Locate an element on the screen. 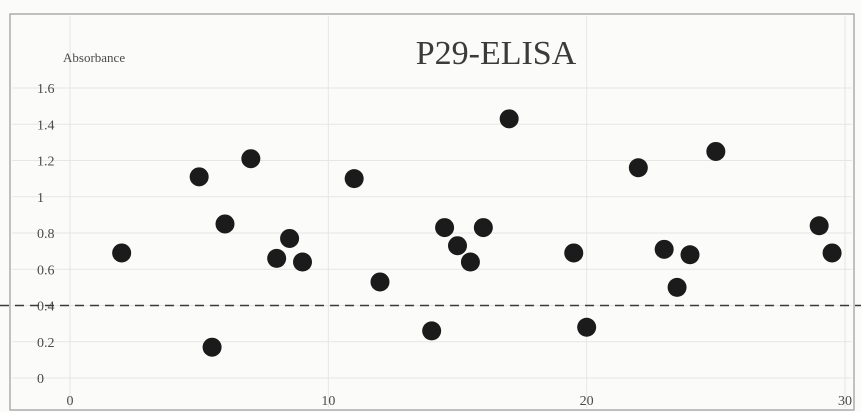 This screenshot has width=861, height=417. y-tick-label: 1.2 is located at coordinates (46, 162).